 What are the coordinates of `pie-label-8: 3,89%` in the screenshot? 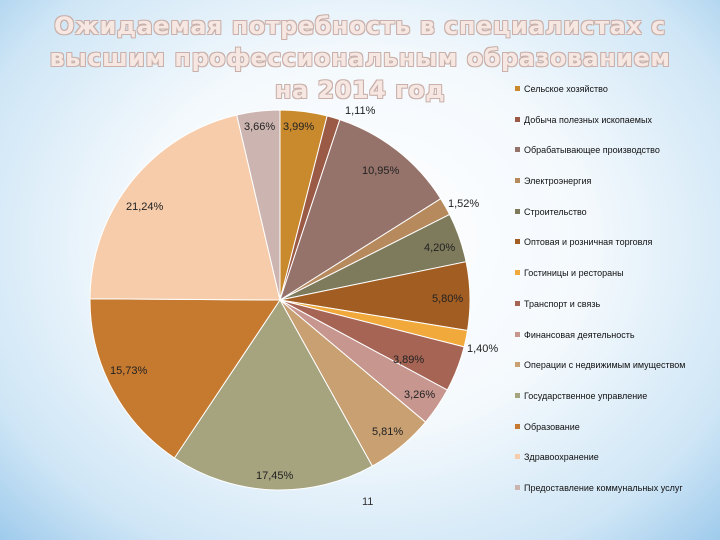 It's located at (408, 360).